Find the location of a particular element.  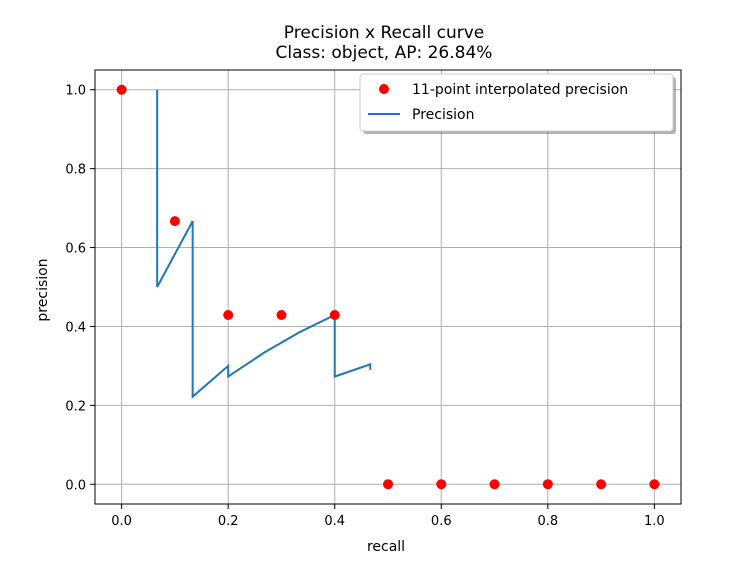

legend-marker-interpolated is located at coordinates (384, 89).